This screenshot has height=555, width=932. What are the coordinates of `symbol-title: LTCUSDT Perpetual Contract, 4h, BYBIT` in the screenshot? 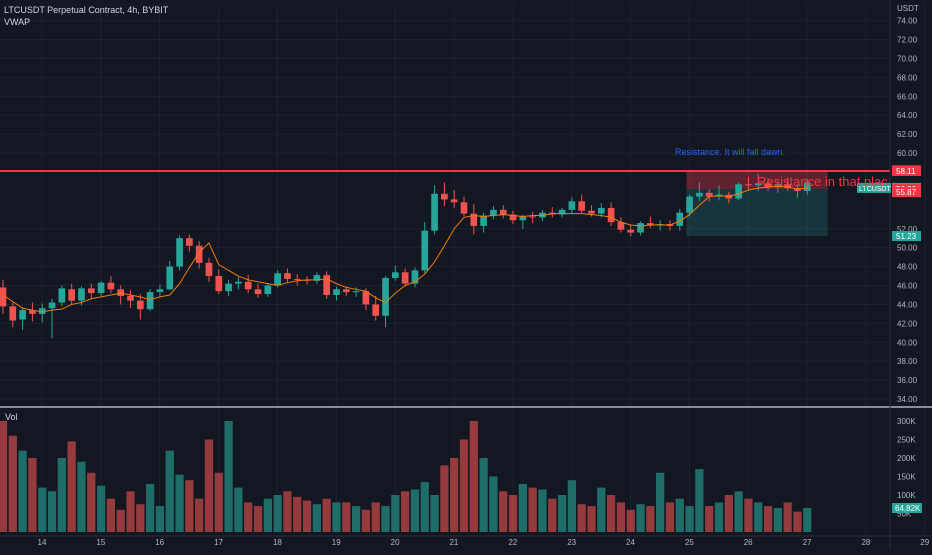 It's located at (86, 10).